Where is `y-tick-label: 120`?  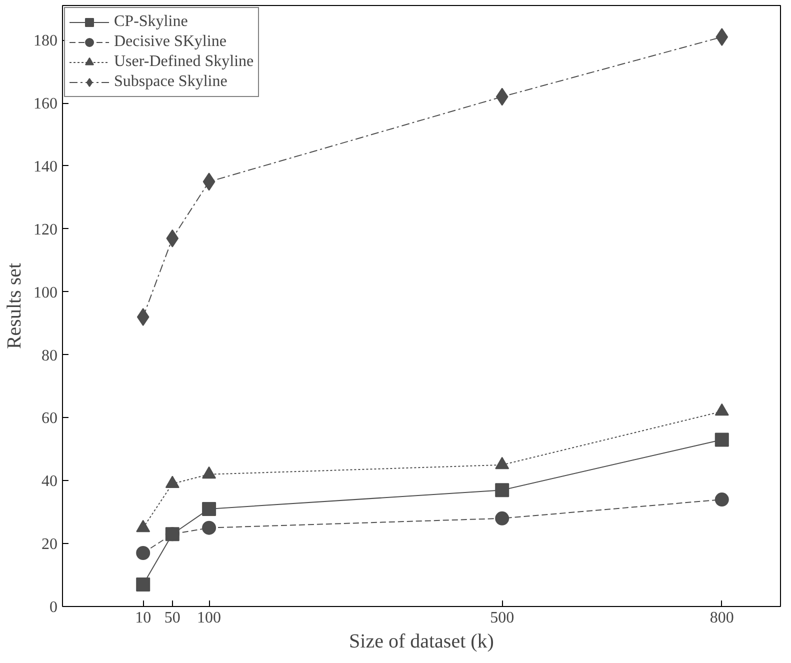 y-tick-label: 120 is located at coordinates (46, 229).